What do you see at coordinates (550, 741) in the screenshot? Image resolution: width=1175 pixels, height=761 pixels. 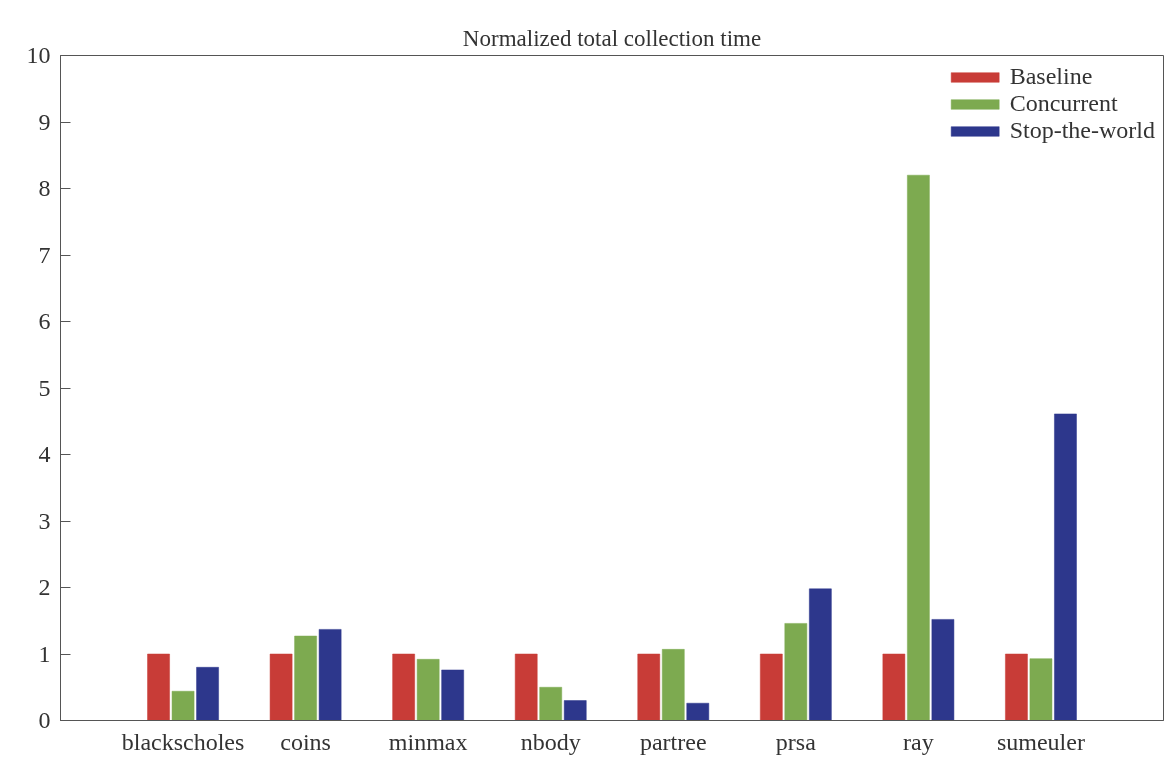 I see `x-tick-label: nbody` at bounding box center [550, 741].